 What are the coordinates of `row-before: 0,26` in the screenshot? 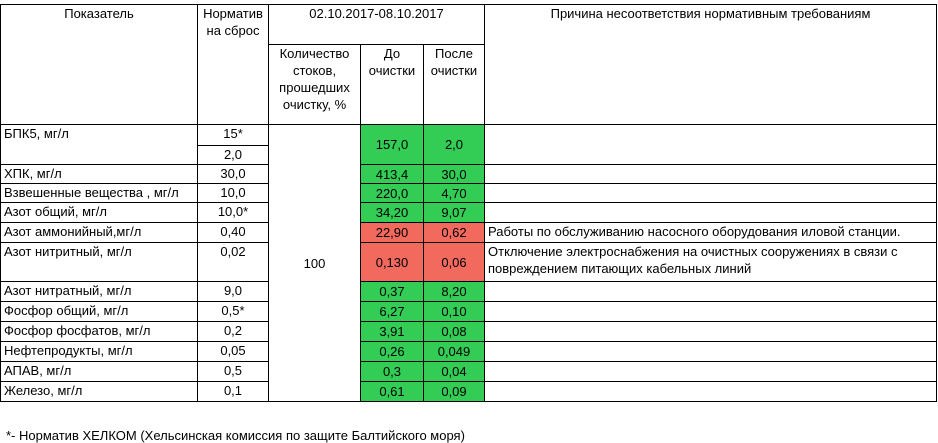 It's located at (392, 351).